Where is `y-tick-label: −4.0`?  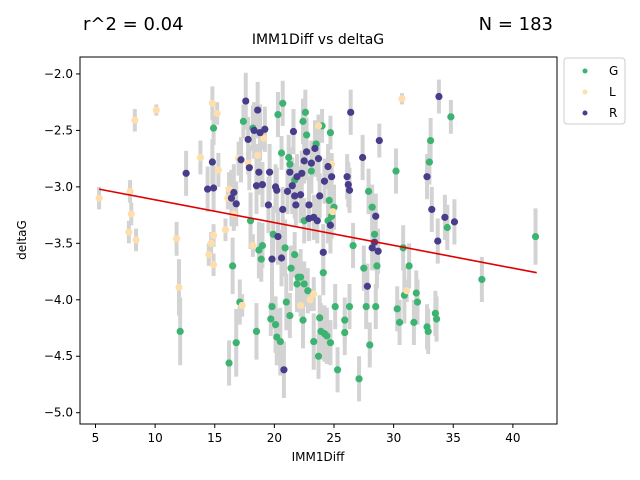
y-tick-label: −4.0 is located at coordinates (58, 300).